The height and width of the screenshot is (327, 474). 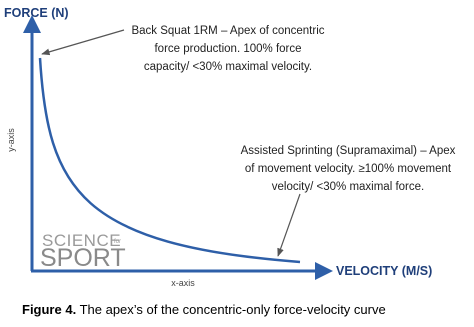 I want to click on annotation-line: Back Squat 1RM – Apex of concentric, so click(x=227, y=31).